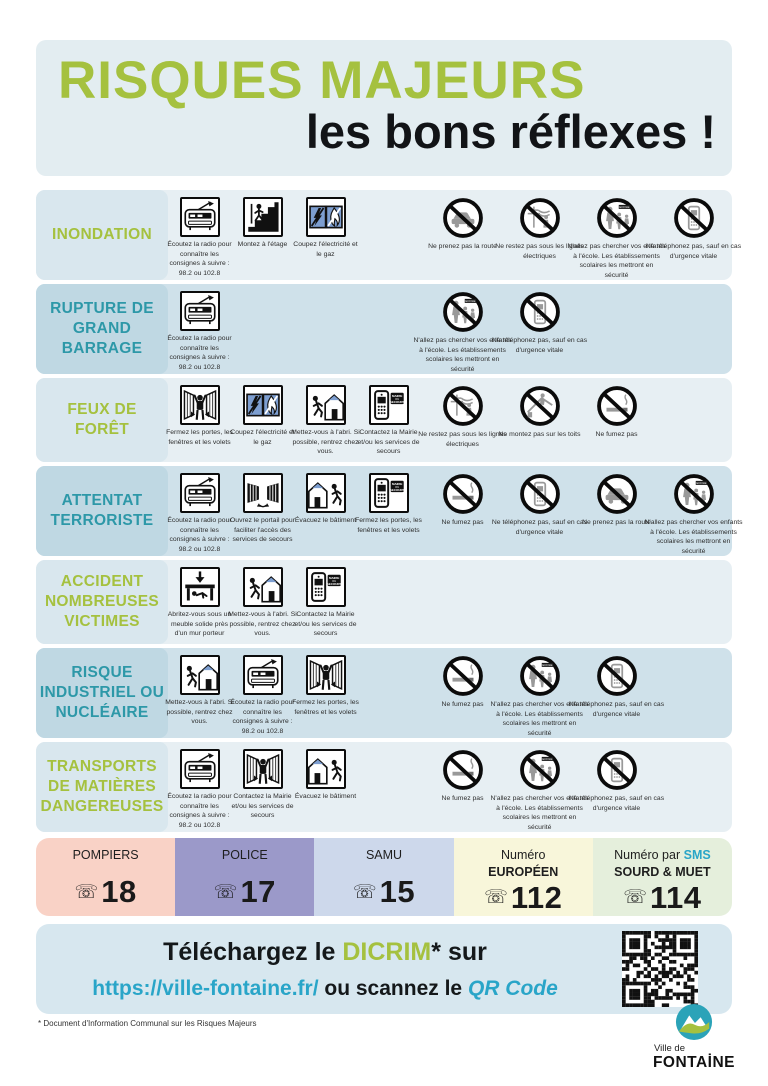 Image resolution: width=768 pixels, height=1086 pixels. What do you see at coordinates (388, 405) in the screenshot?
I see `call-mairie-icon: MAIRIE OU SECOURS` at bounding box center [388, 405].